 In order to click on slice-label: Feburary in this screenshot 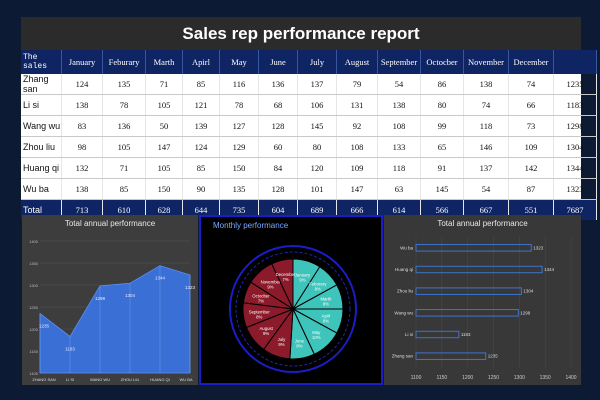, I will do `click(318, 284)`.